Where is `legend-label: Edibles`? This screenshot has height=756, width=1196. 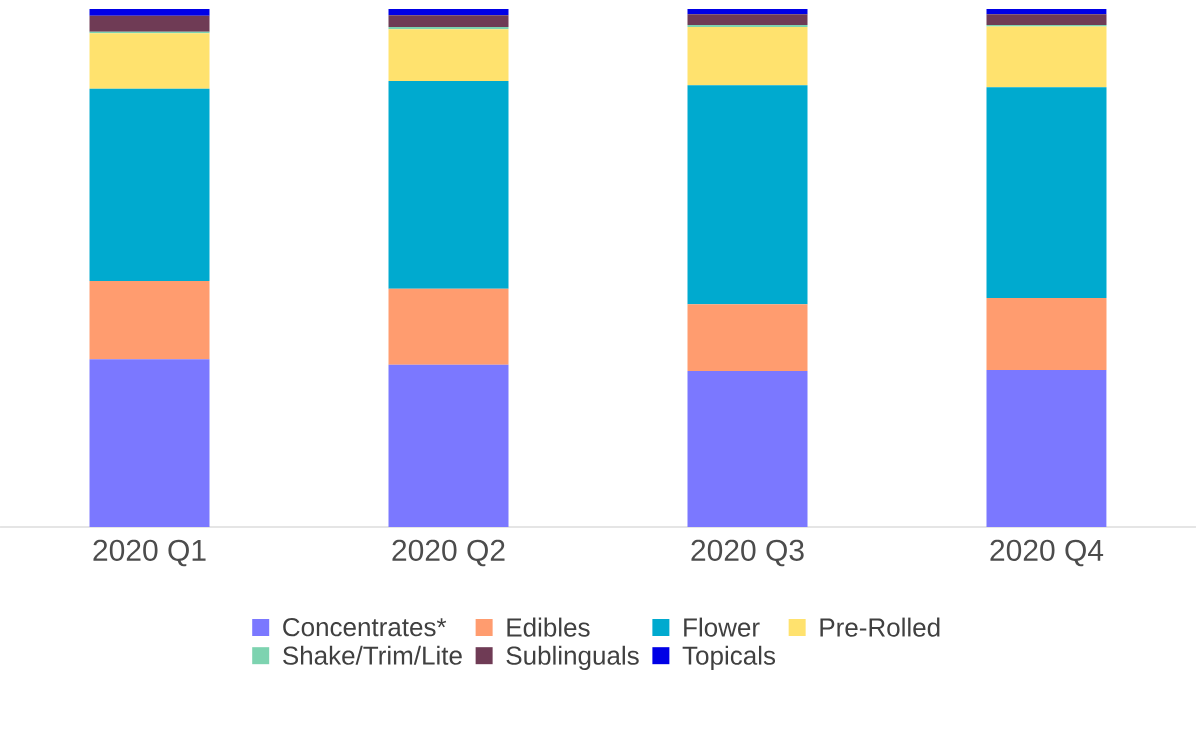
legend-label: Edibles is located at coordinates (548, 627).